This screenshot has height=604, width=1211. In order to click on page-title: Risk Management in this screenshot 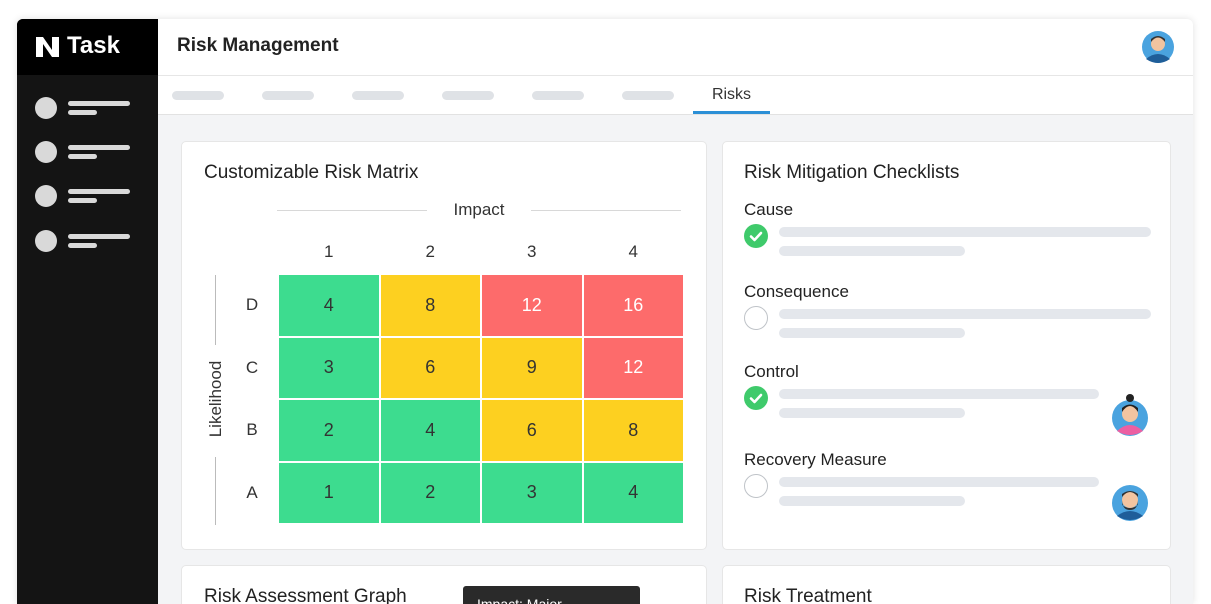, I will do `click(258, 45)`.